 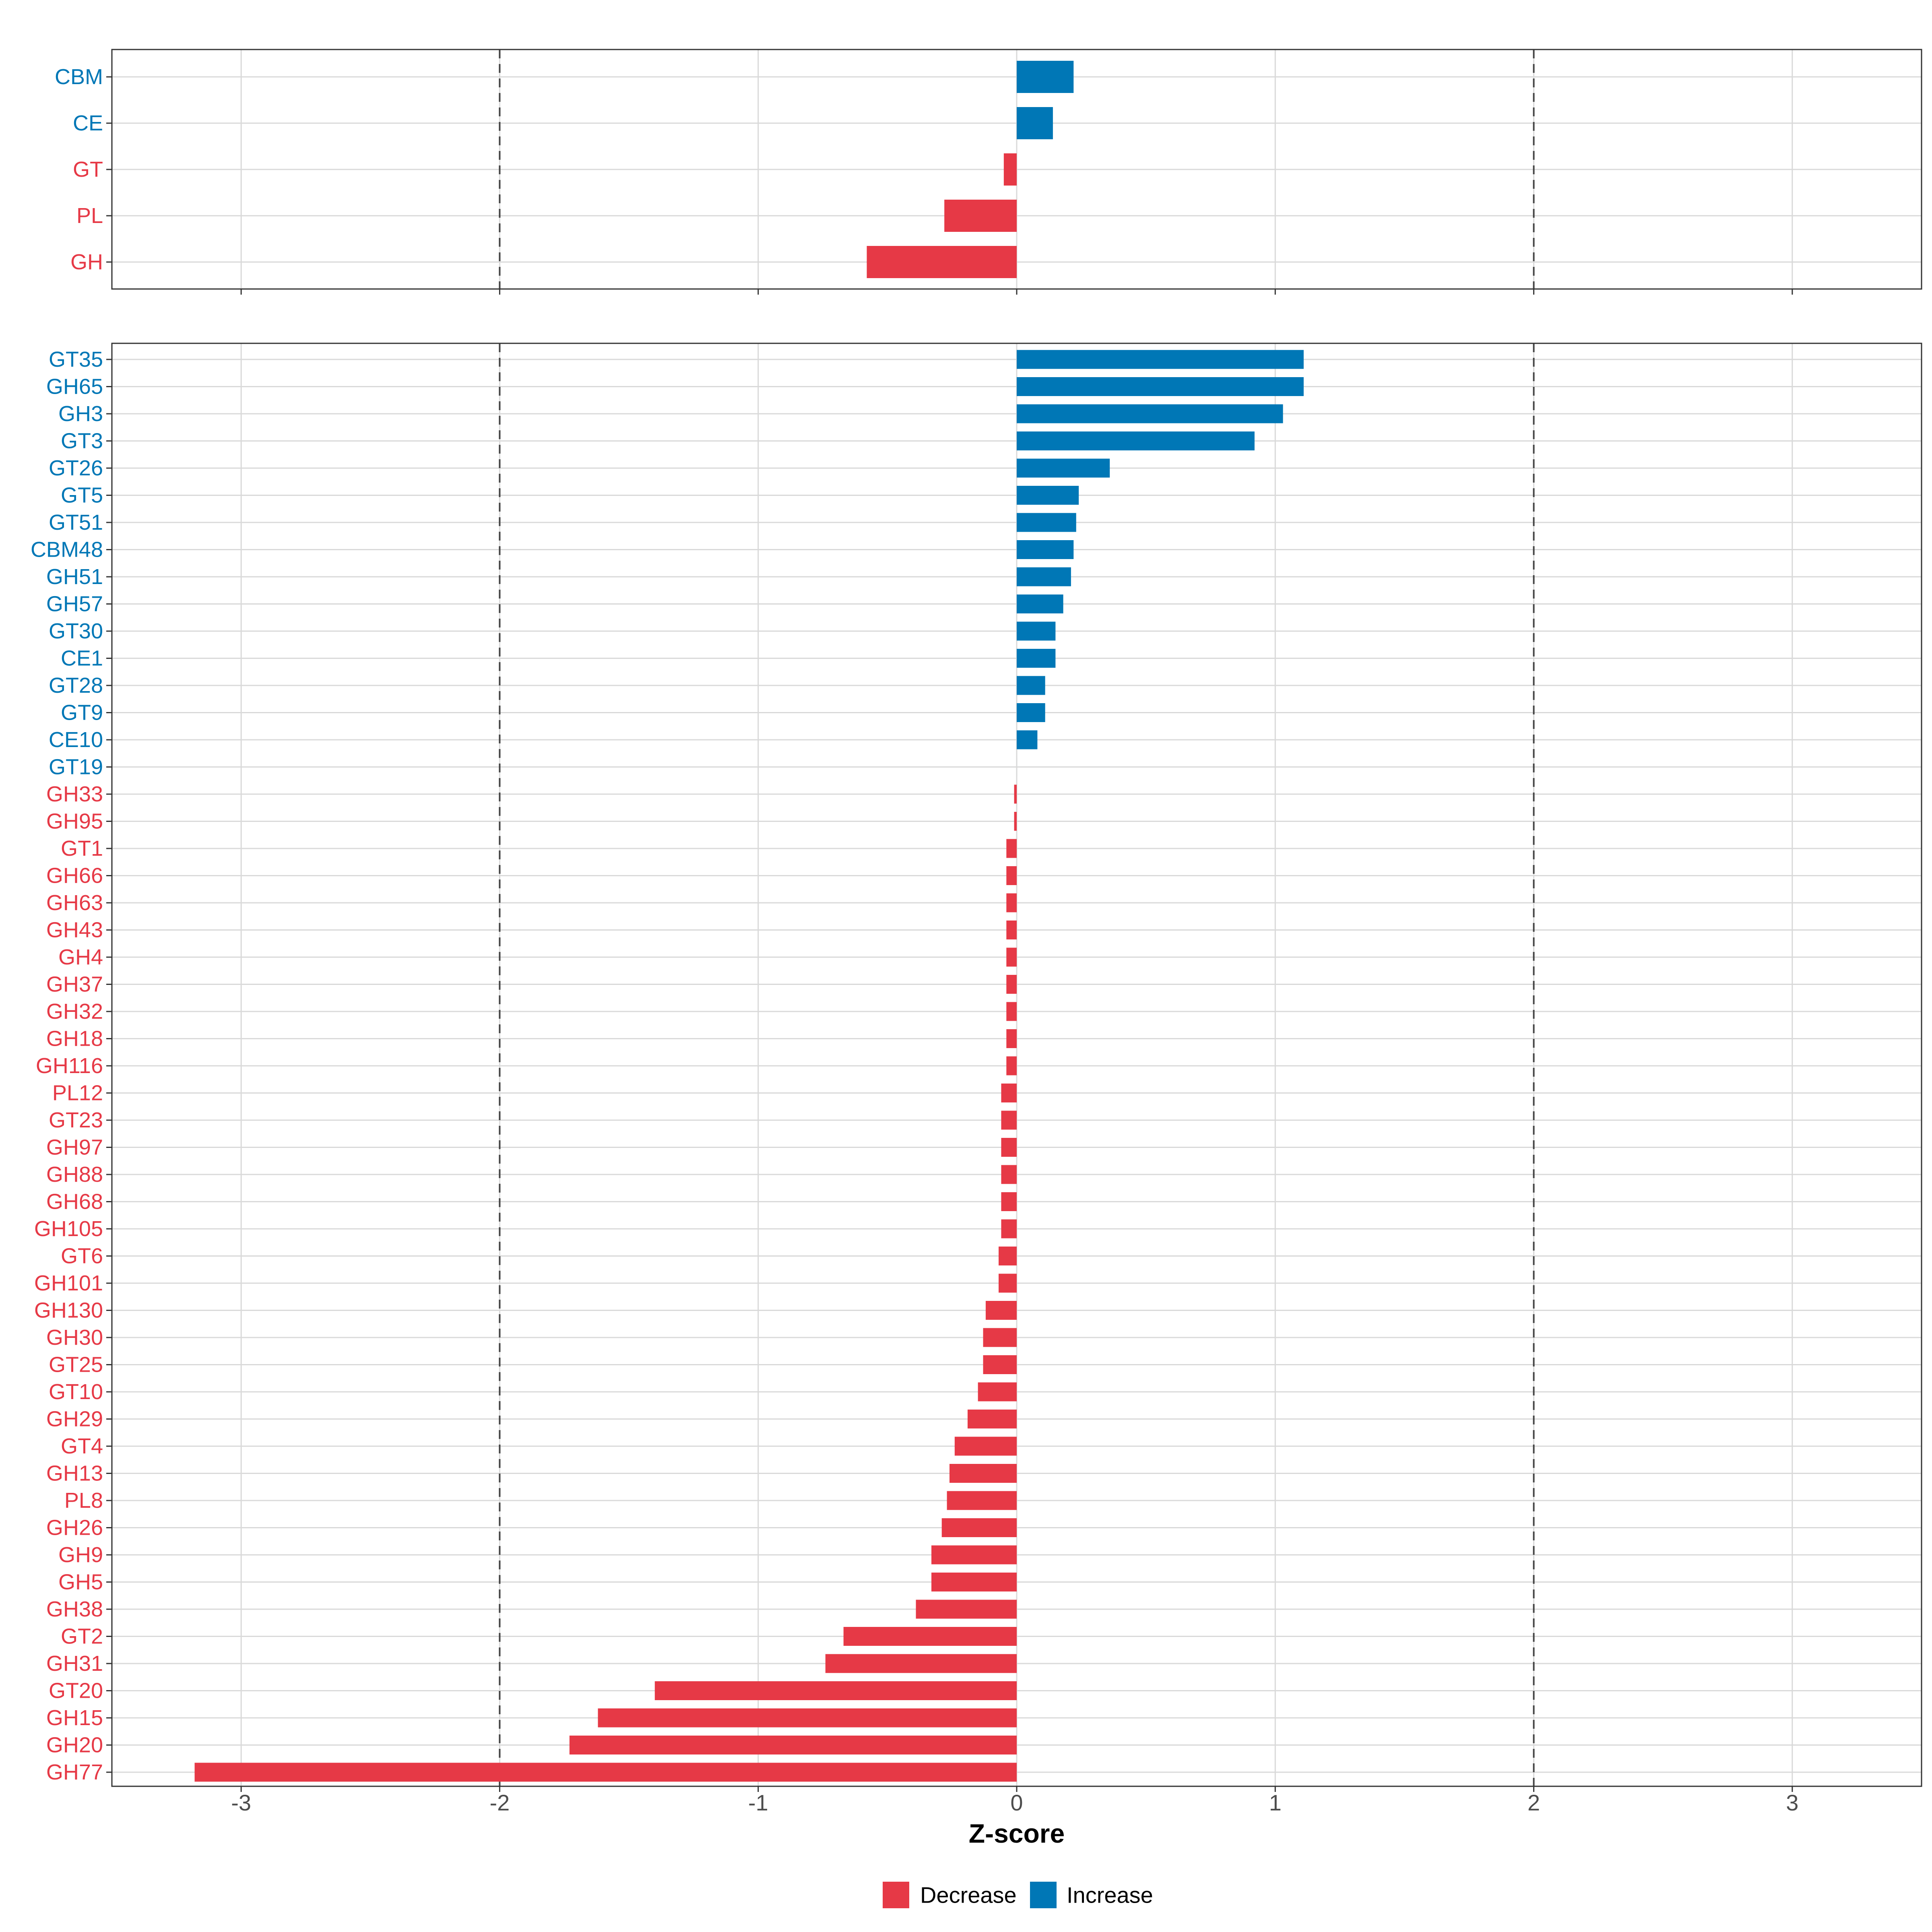 What do you see at coordinates (74, 1202) in the screenshot?
I see `category-label-gh68: GH68` at bounding box center [74, 1202].